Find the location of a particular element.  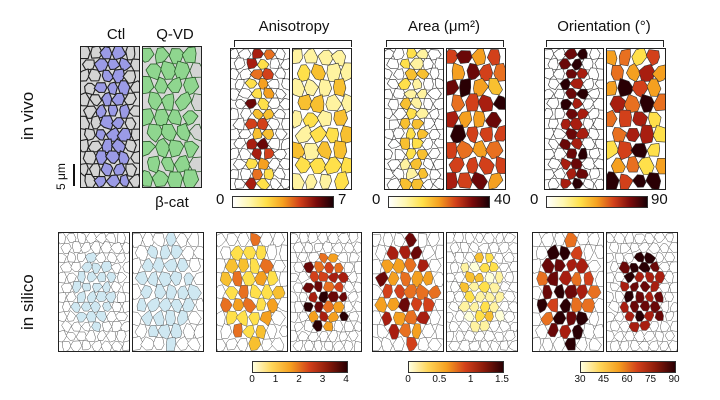

anisotropy-title: Anisotropy is located at coordinates (294, 26).